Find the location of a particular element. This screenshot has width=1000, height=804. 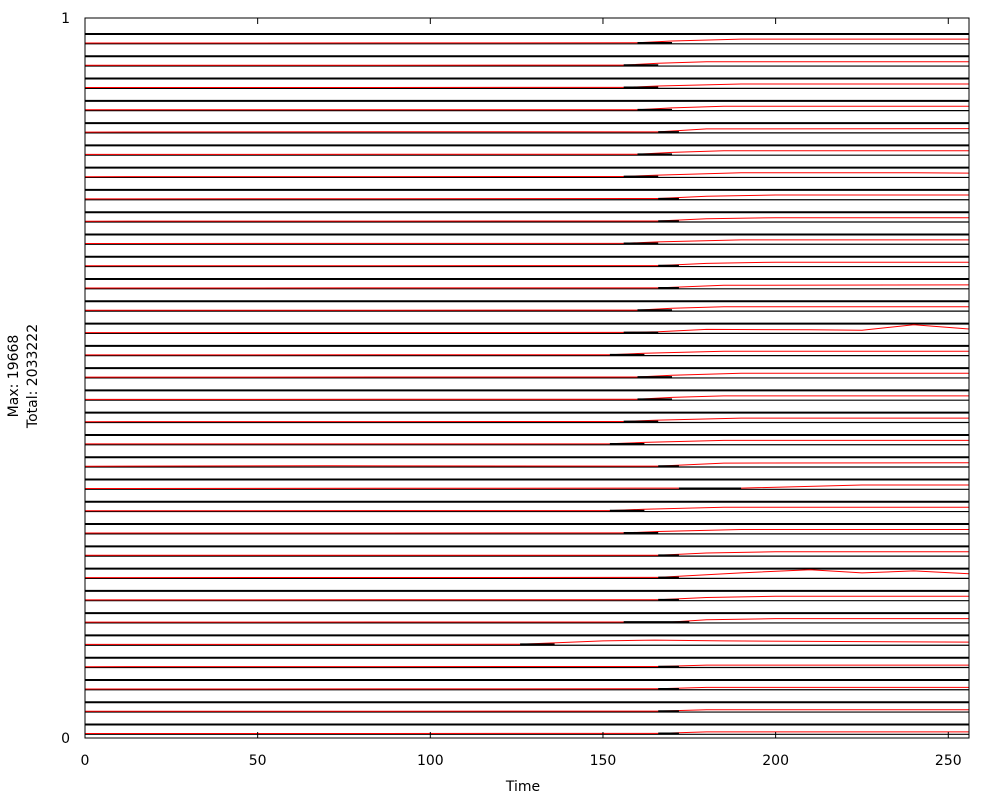

y-axis-label-max: Max: 19668 is located at coordinates (14, 376).